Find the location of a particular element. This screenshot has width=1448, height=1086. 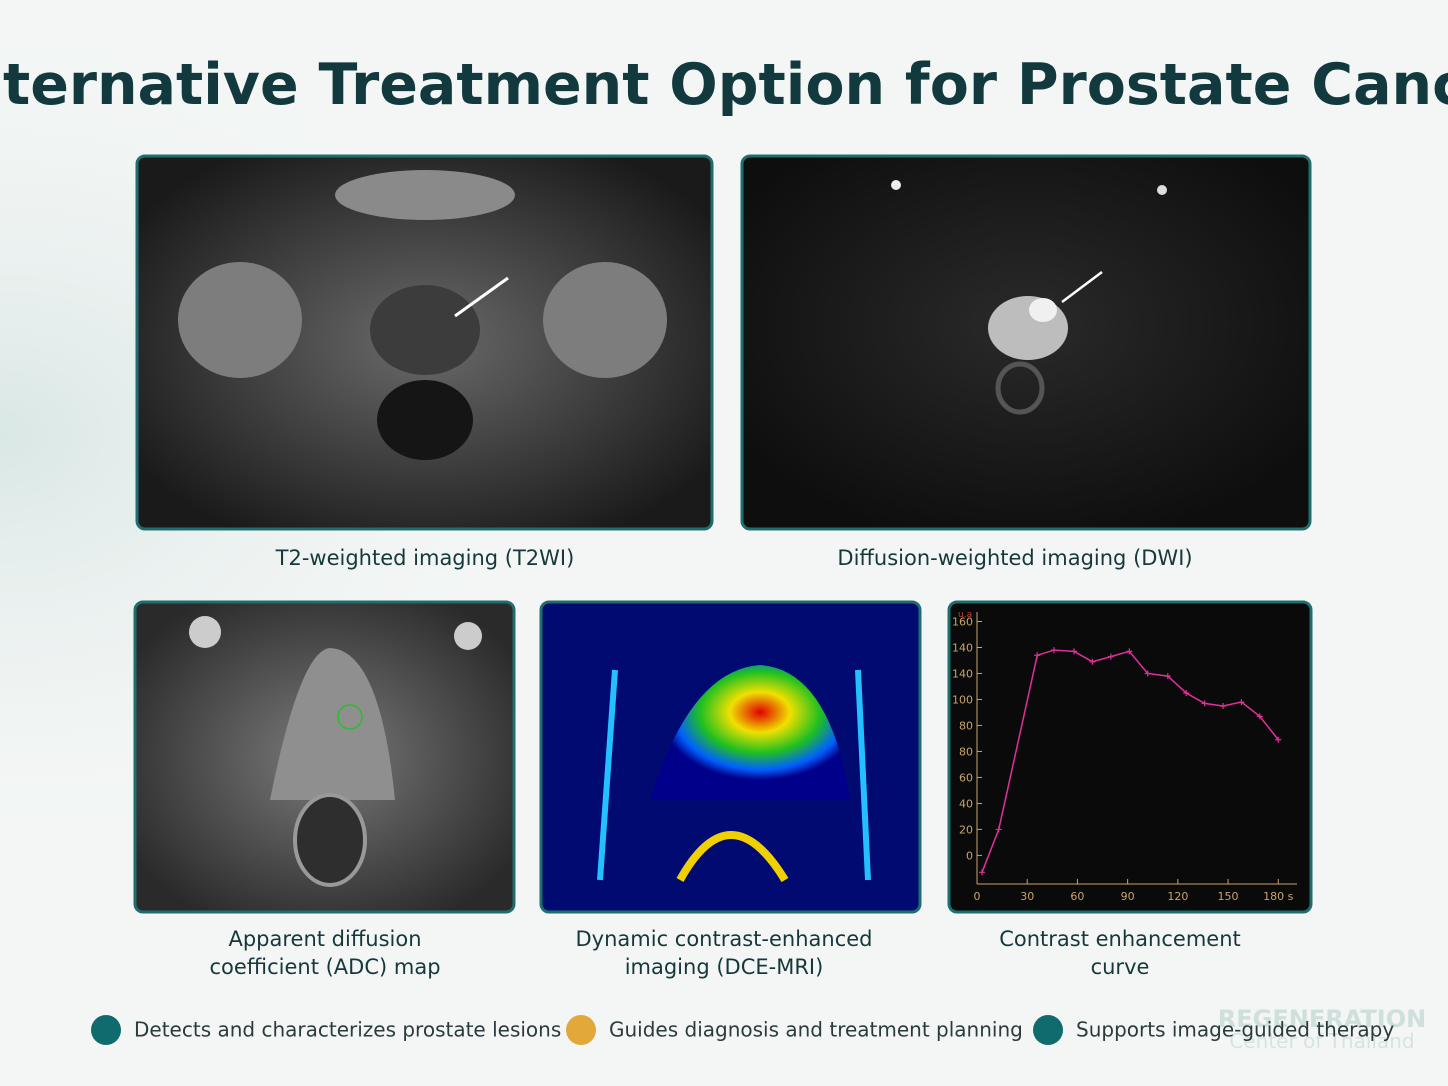

y-tick-label: 100 is located at coordinates (962, 699).